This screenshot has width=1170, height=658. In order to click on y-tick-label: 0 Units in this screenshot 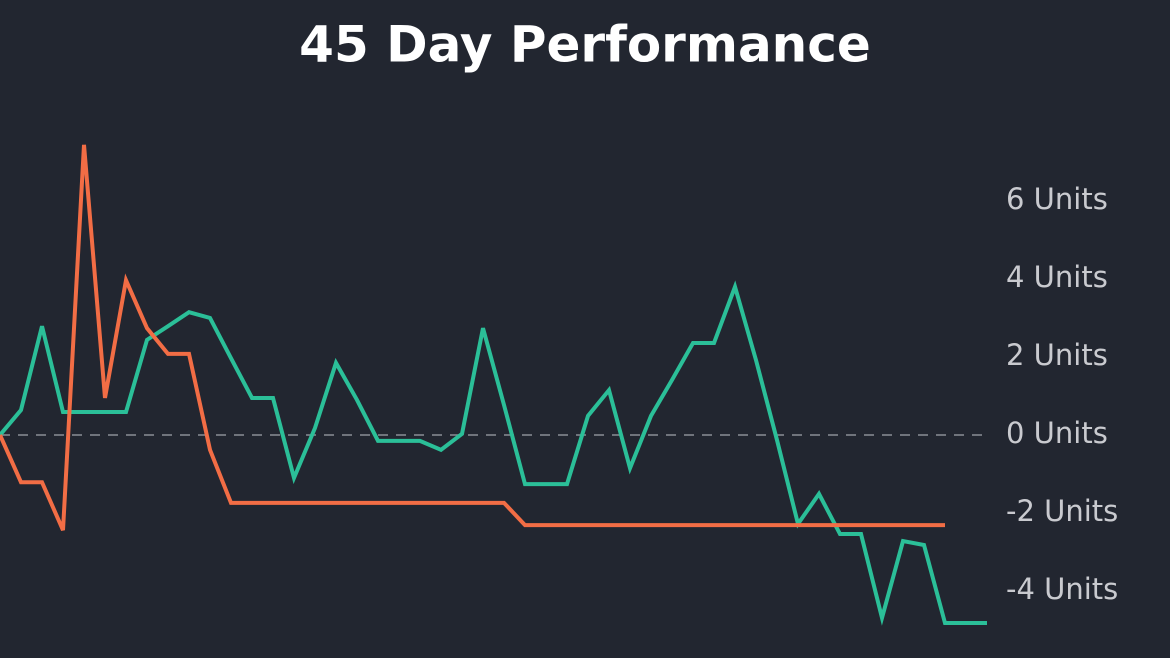, I will do `click(1057, 433)`.